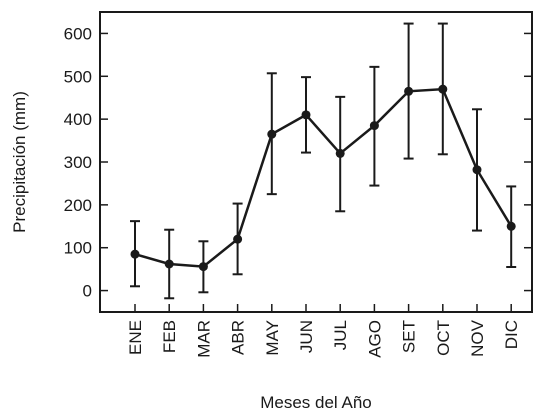 Image resolution: width=544 pixels, height=416 pixels. I want to click on x-tick-label: FEB, so click(169, 336).